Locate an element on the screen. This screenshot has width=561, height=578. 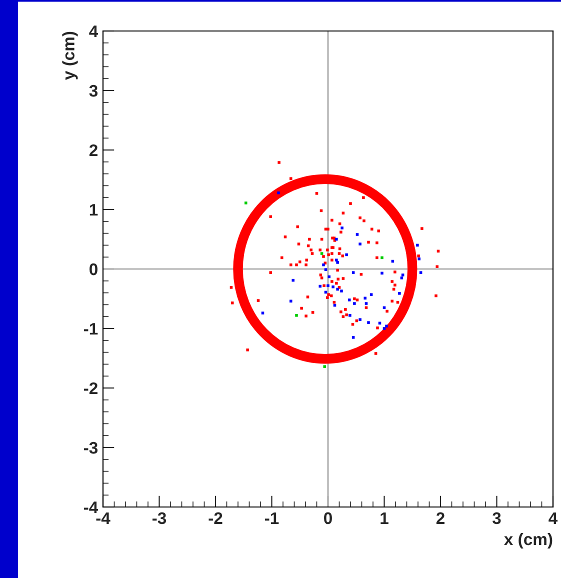
x-tick-label: -1 is located at coordinates (271, 518).